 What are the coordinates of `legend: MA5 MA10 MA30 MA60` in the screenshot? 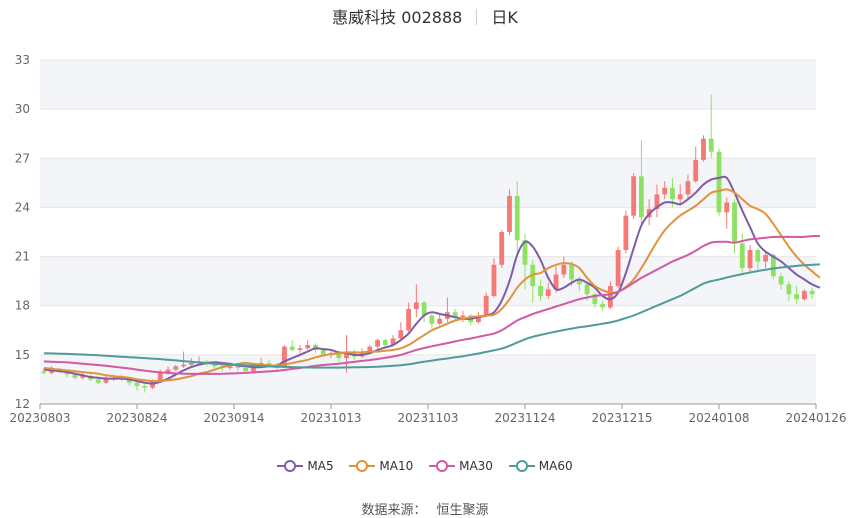 It's located at (425, 467).